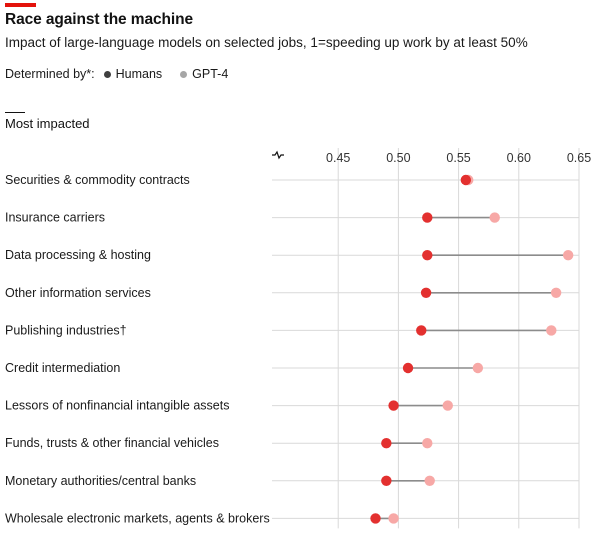  I want to click on x-tick-label: 0.45, so click(338, 158).